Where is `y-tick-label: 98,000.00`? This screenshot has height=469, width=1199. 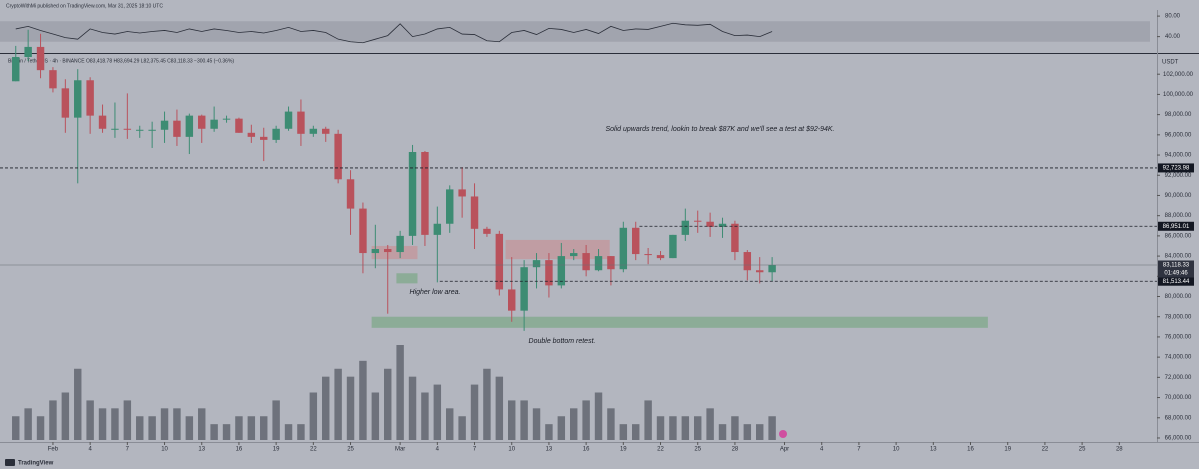 y-tick-label: 98,000.00 is located at coordinates (1178, 115).